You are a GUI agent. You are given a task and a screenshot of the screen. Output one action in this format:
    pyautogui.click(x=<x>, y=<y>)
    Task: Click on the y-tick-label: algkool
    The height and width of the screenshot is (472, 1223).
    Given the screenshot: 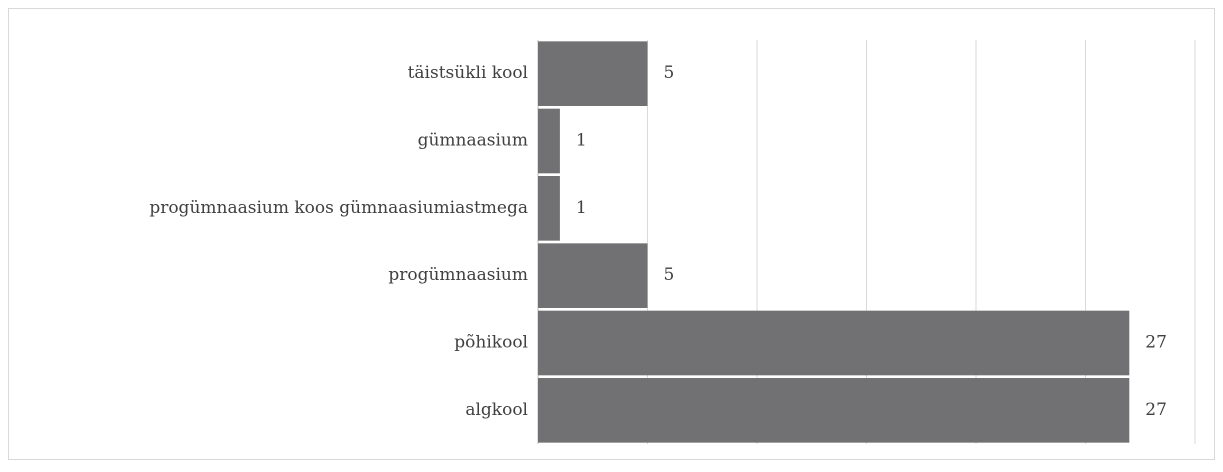 What is the action you would take?
    pyautogui.click(x=496, y=410)
    